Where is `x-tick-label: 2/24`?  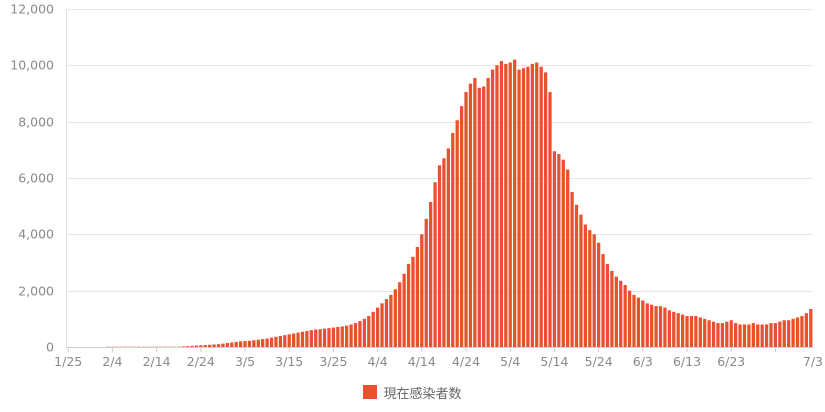 x-tick-label: 2/24 is located at coordinates (201, 361).